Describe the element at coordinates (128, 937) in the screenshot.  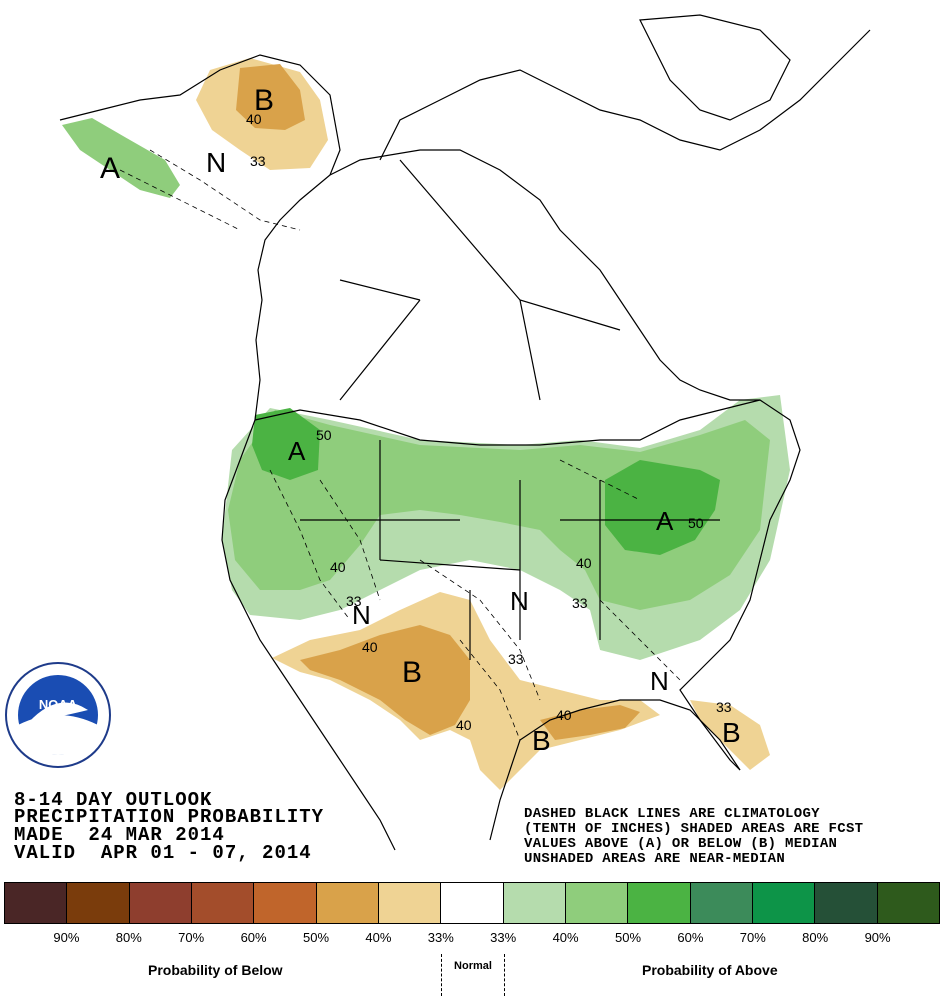
I see `legend-tick-1: 80%` at that location.